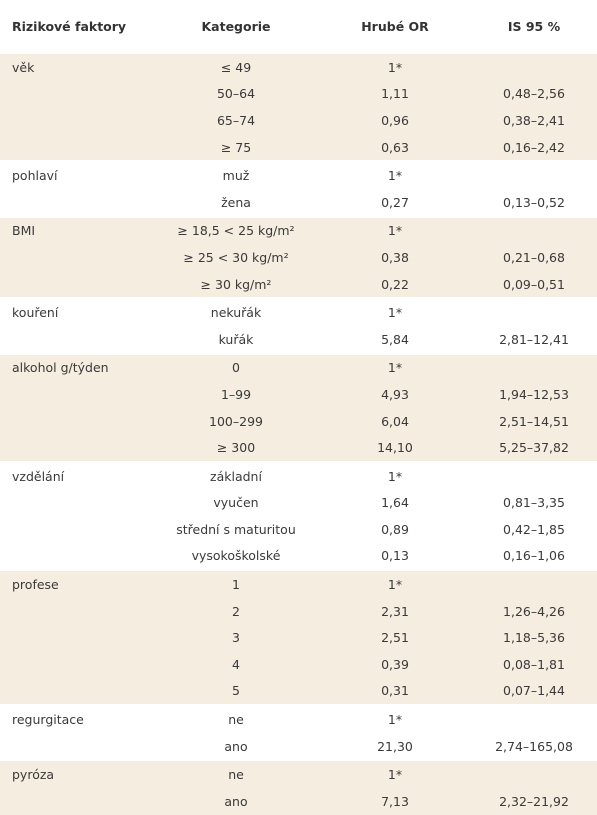 This screenshot has width=597, height=815. What do you see at coordinates (236, 448) in the screenshot?
I see `category-cell: ≥ 300` at bounding box center [236, 448].